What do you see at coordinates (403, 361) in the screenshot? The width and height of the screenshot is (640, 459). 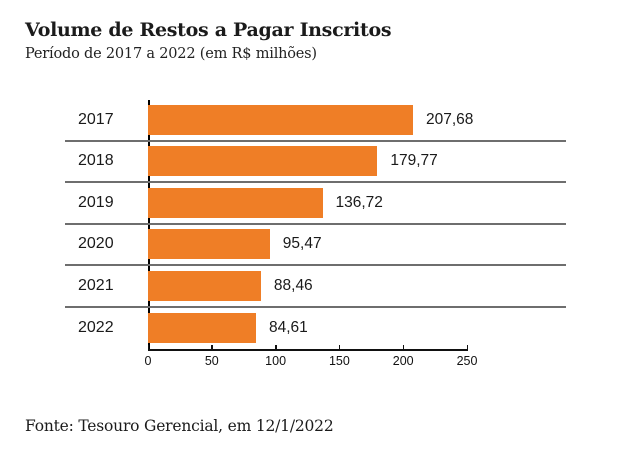 I see `x-tick-label: 200` at bounding box center [403, 361].